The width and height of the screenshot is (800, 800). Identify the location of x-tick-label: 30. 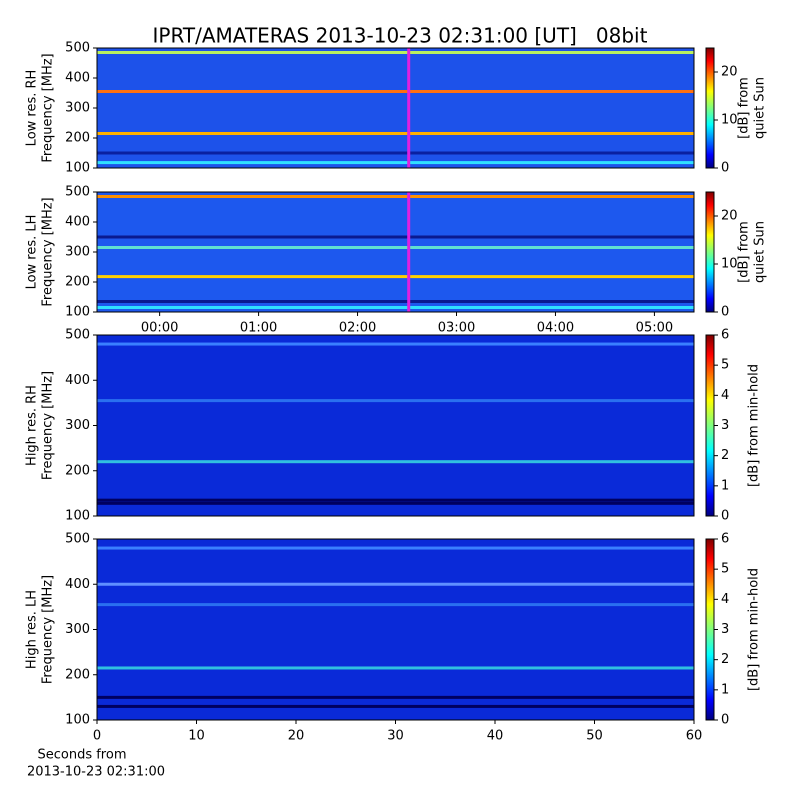
(395, 736).